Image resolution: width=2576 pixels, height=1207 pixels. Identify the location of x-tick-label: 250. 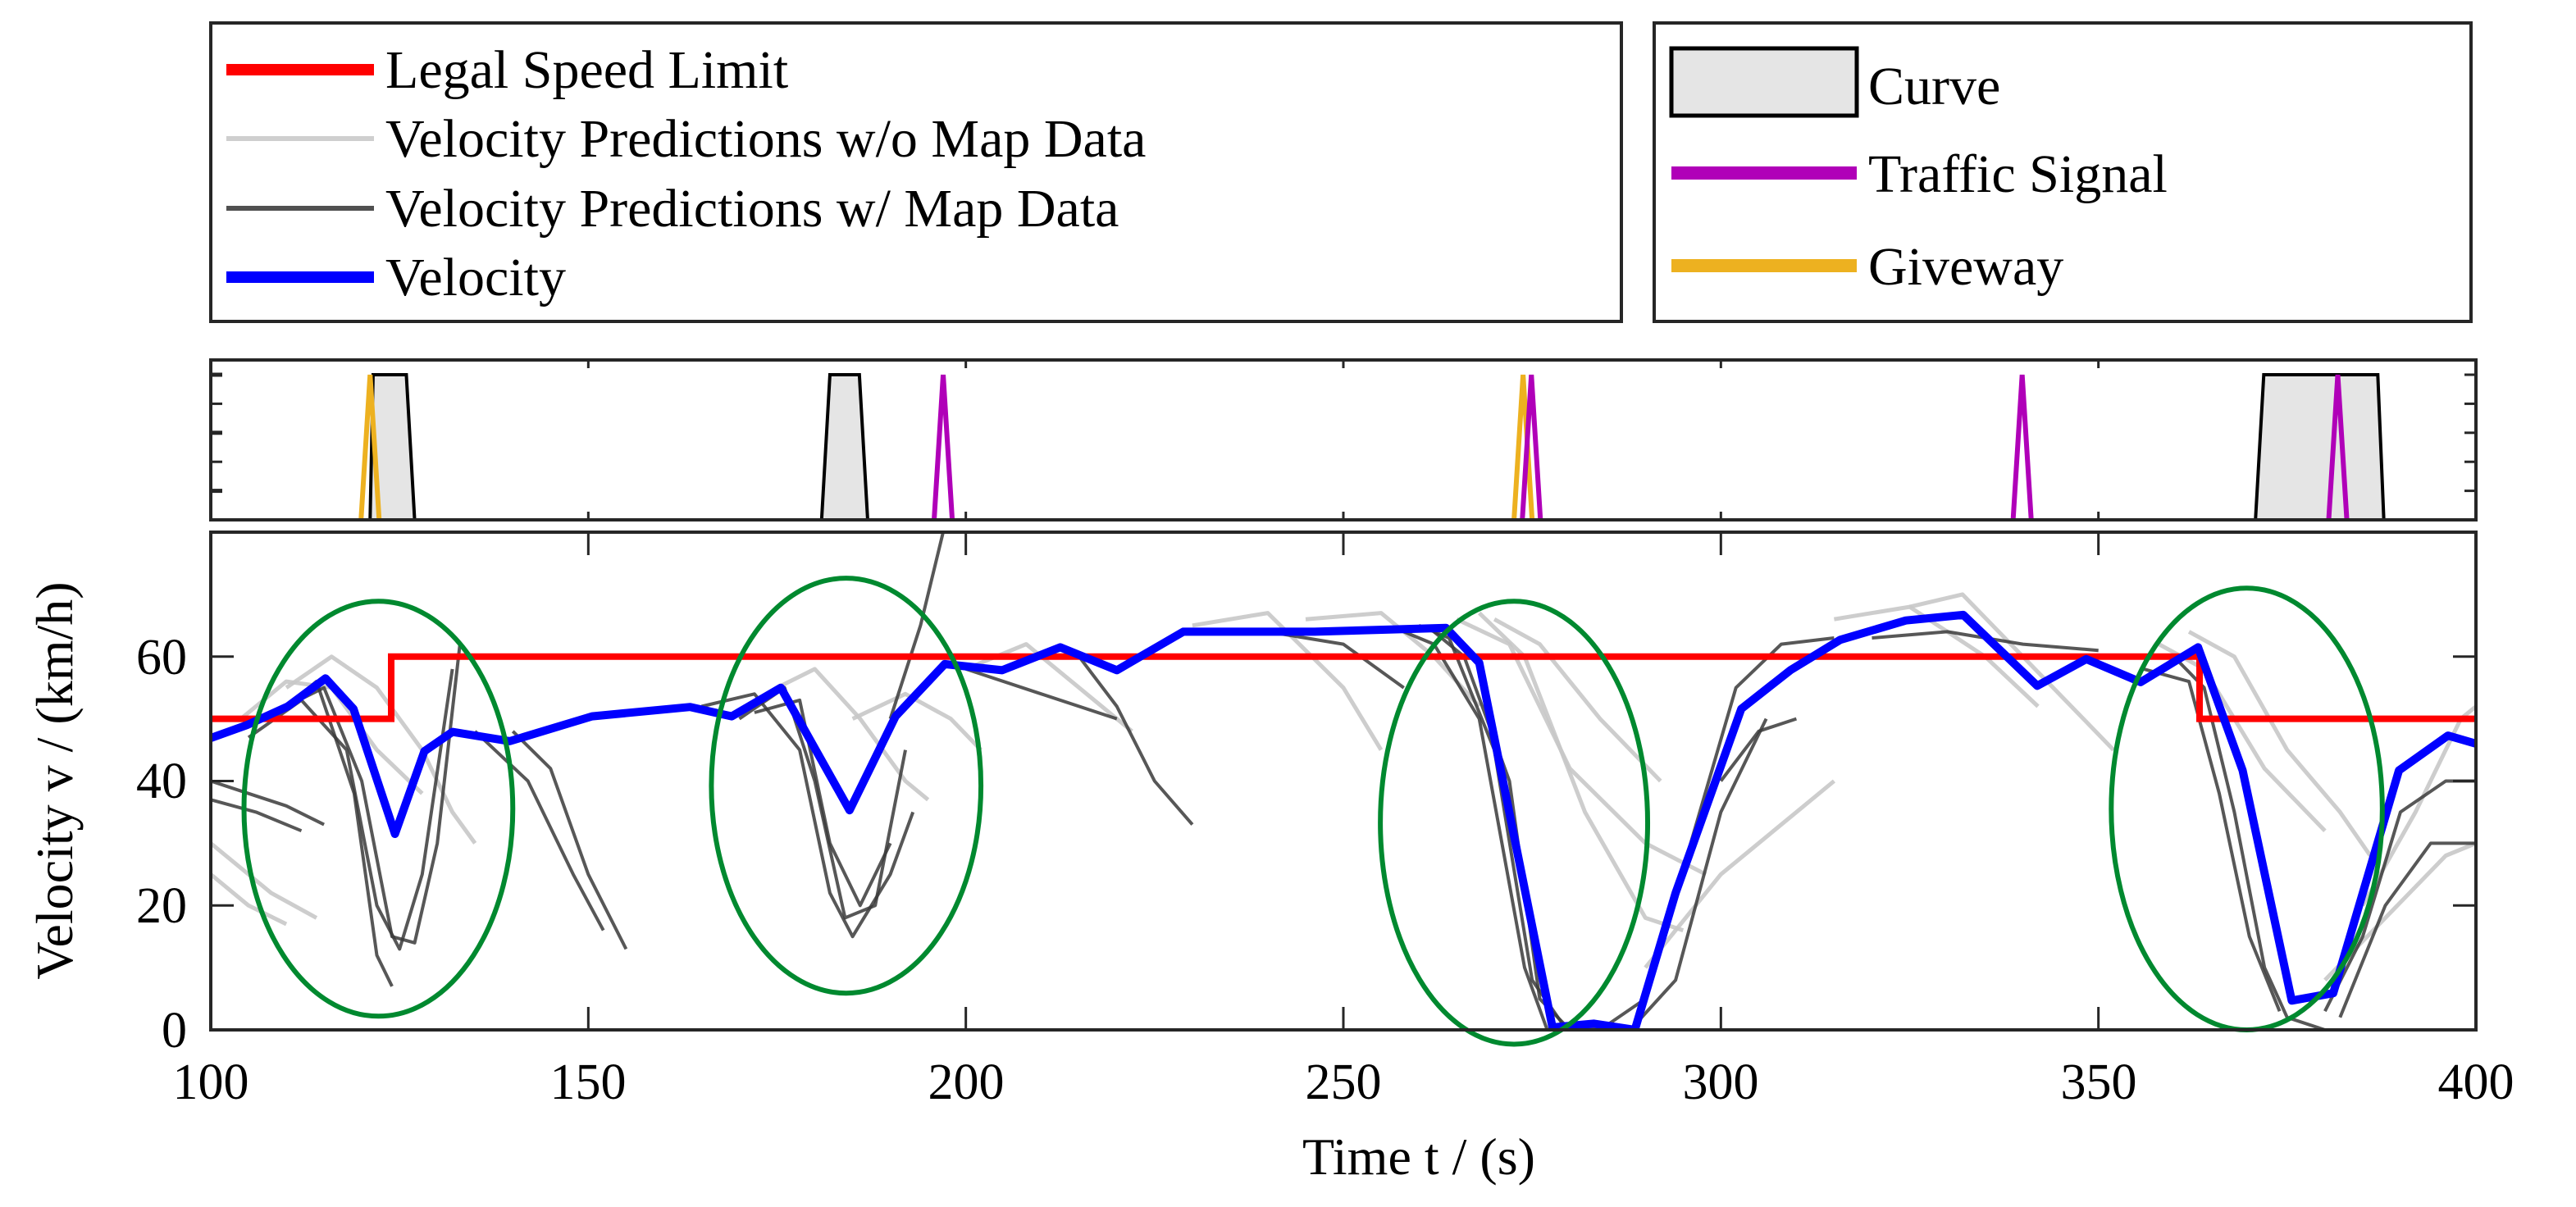
(1344, 1082).